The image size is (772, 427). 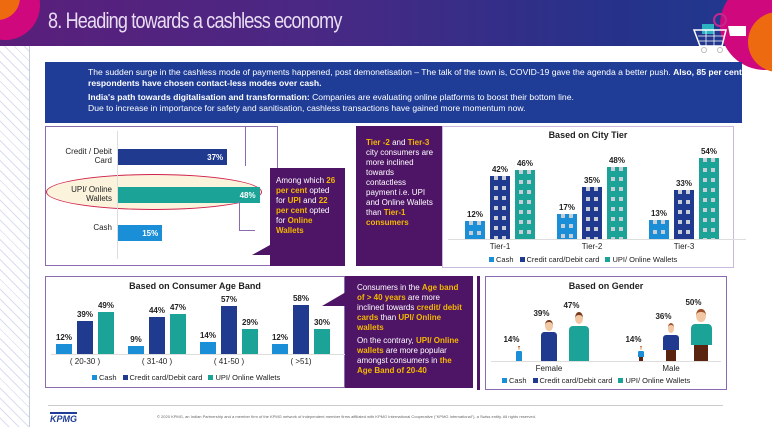 What do you see at coordinates (321, 322) in the screenshot?
I see `bar-value-label: 30%` at bounding box center [321, 322].